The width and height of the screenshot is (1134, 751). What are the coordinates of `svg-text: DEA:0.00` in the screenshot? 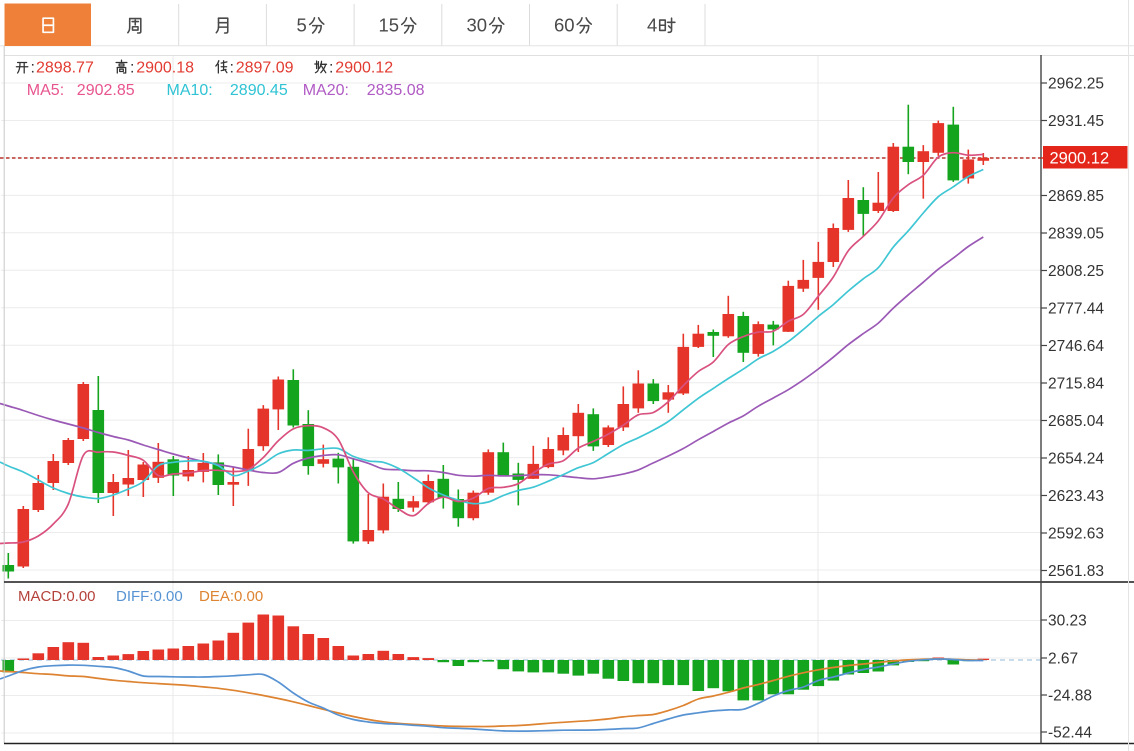 It's located at (231, 596).